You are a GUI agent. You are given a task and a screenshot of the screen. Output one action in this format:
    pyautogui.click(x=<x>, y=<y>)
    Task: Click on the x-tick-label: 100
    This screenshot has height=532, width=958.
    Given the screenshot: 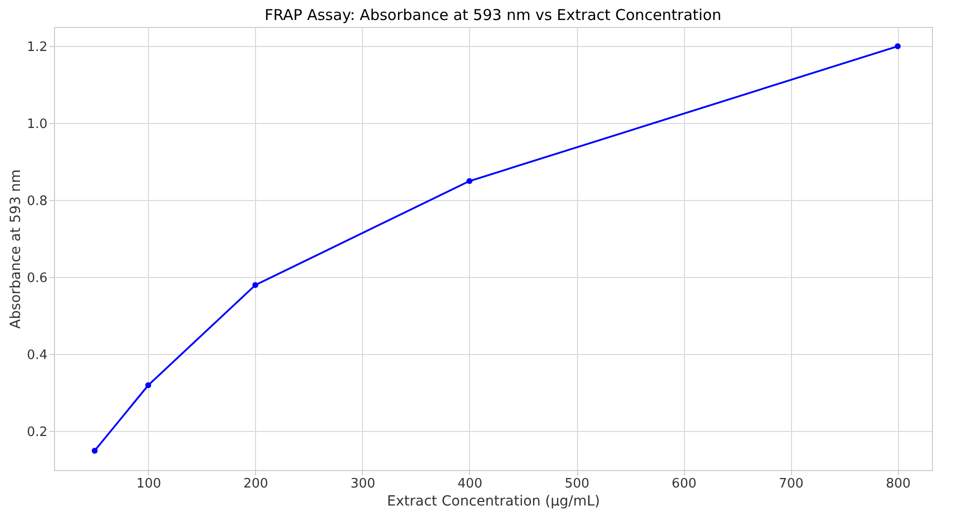 What is the action you would take?
    pyautogui.click(x=149, y=484)
    